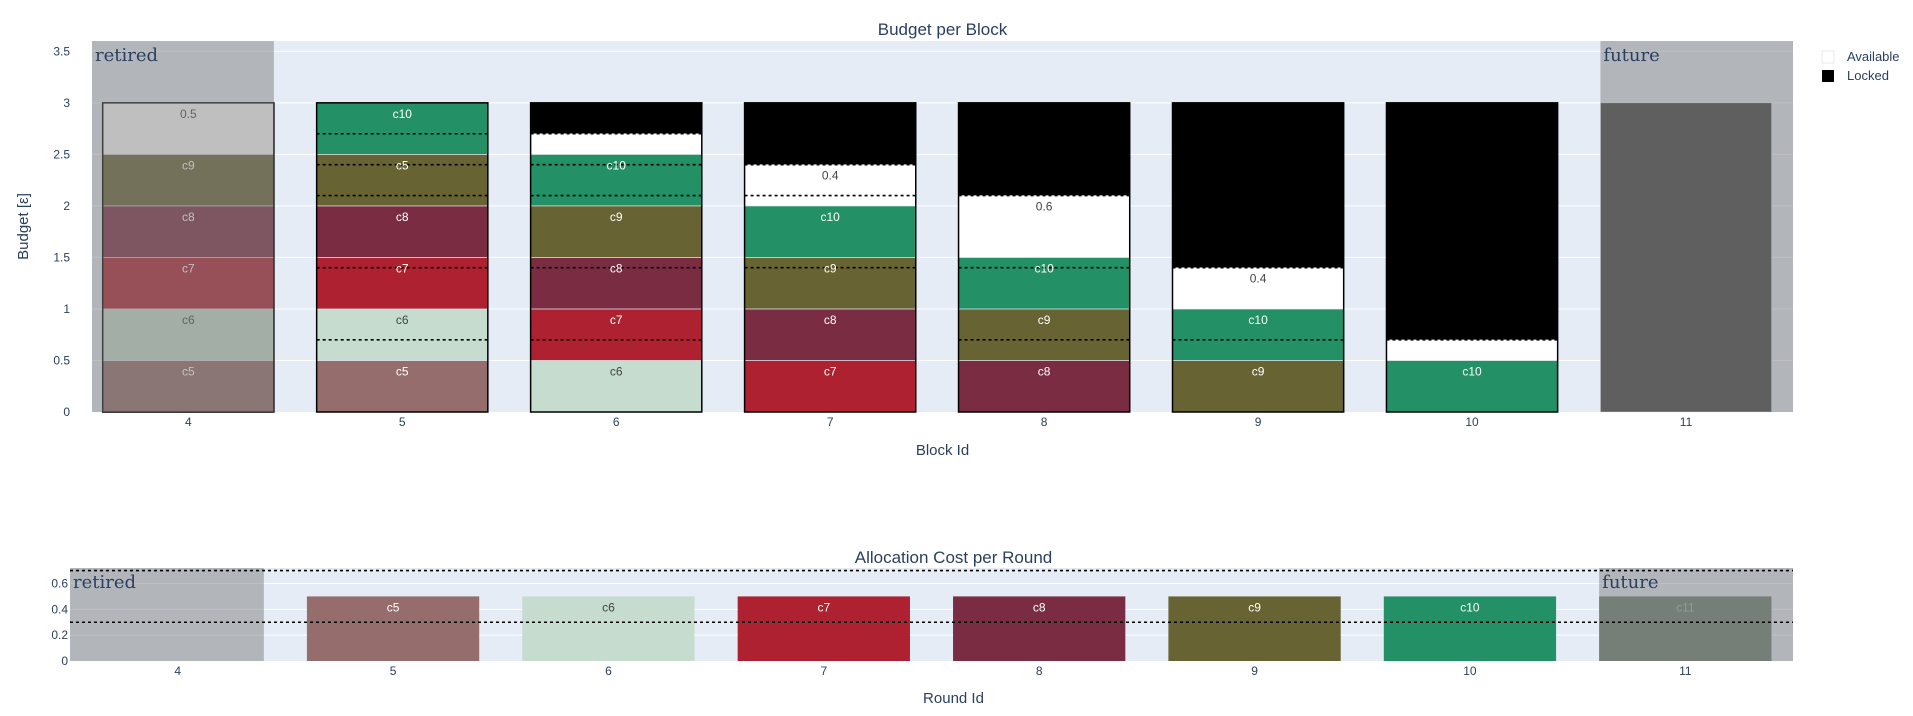  What do you see at coordinates (61, 154) in the screenshot?
I see `top-y-tick-label: 2.5` at bounding box center [61, 154].